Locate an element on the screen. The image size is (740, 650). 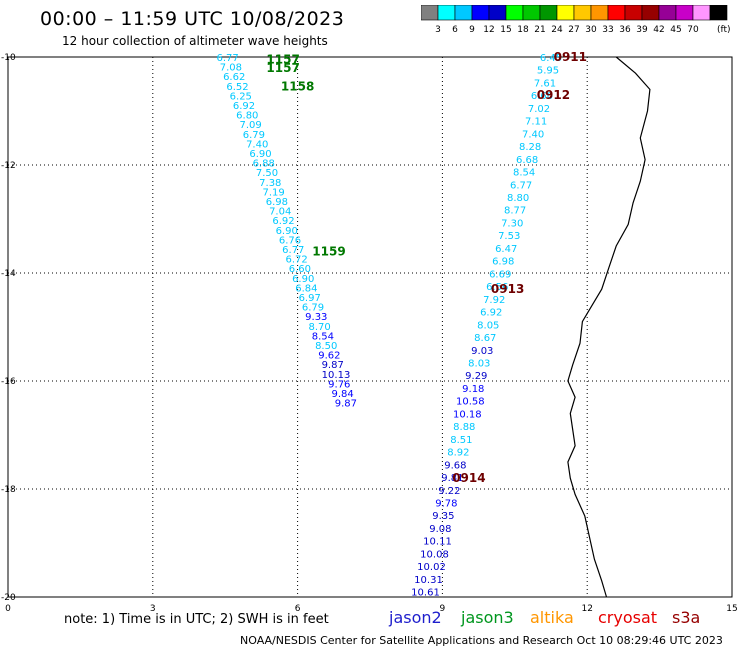
wave-height-value: 7.30 is located at coordinates (512, 224).